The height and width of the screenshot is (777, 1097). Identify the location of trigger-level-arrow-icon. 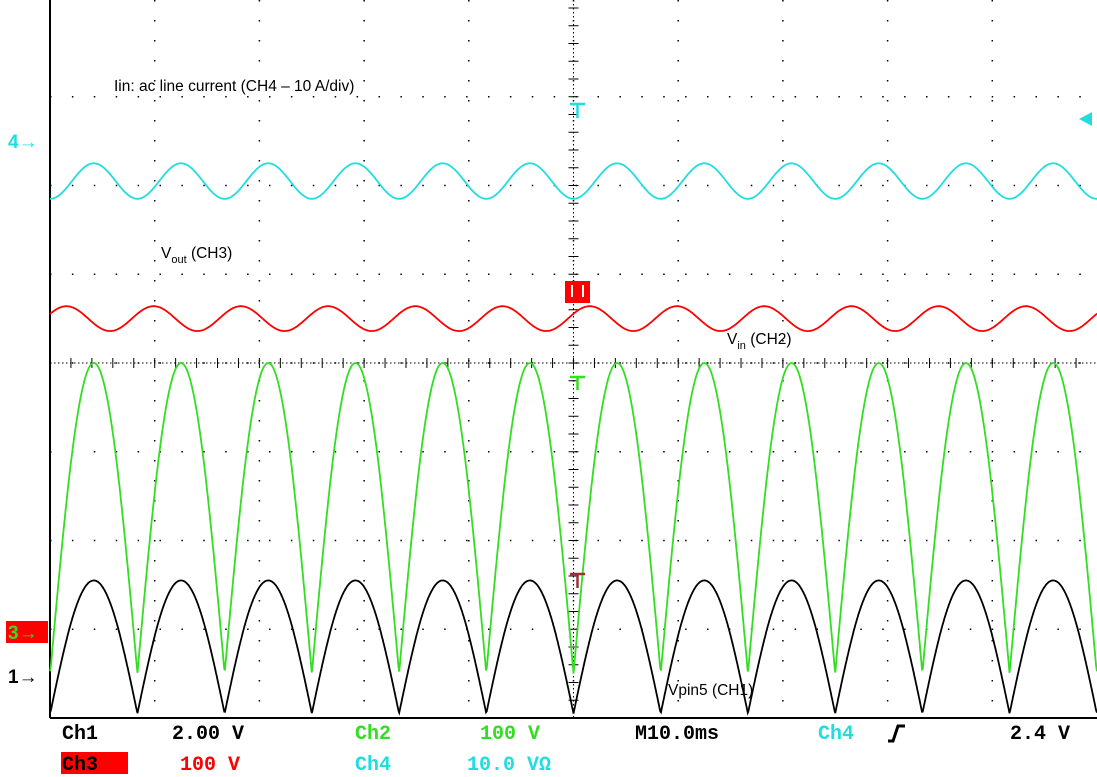
(1085, 119).